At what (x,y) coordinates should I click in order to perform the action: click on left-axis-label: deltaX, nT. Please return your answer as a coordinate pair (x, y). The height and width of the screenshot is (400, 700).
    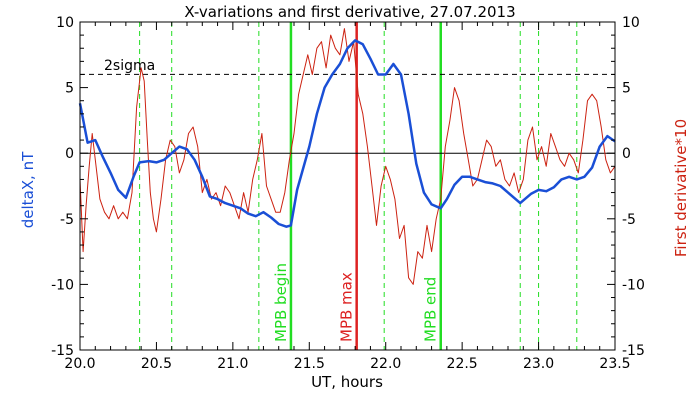
    Looking at the image, I should click on (28, 189).